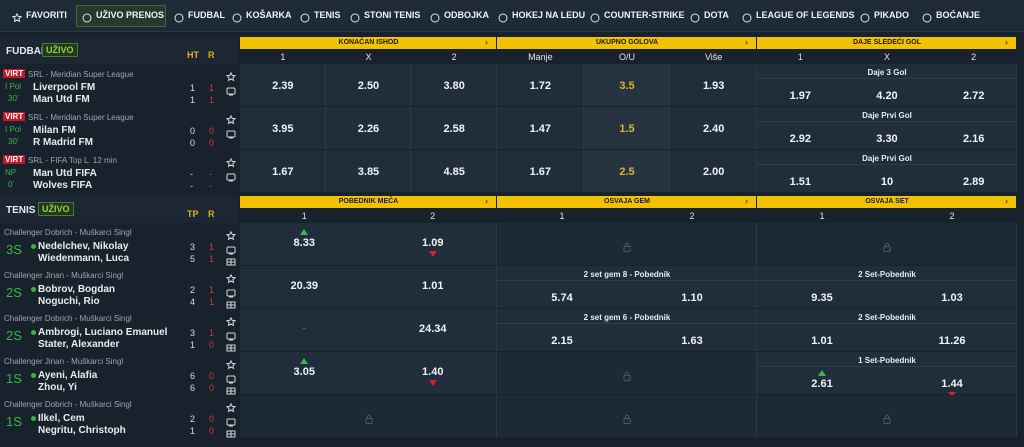 This screenshot has width=1024, height=447. What do you see at coordinates (887, 182) in the screenshot?
I see `odds-value: 10` at bounding box center [887, 182].